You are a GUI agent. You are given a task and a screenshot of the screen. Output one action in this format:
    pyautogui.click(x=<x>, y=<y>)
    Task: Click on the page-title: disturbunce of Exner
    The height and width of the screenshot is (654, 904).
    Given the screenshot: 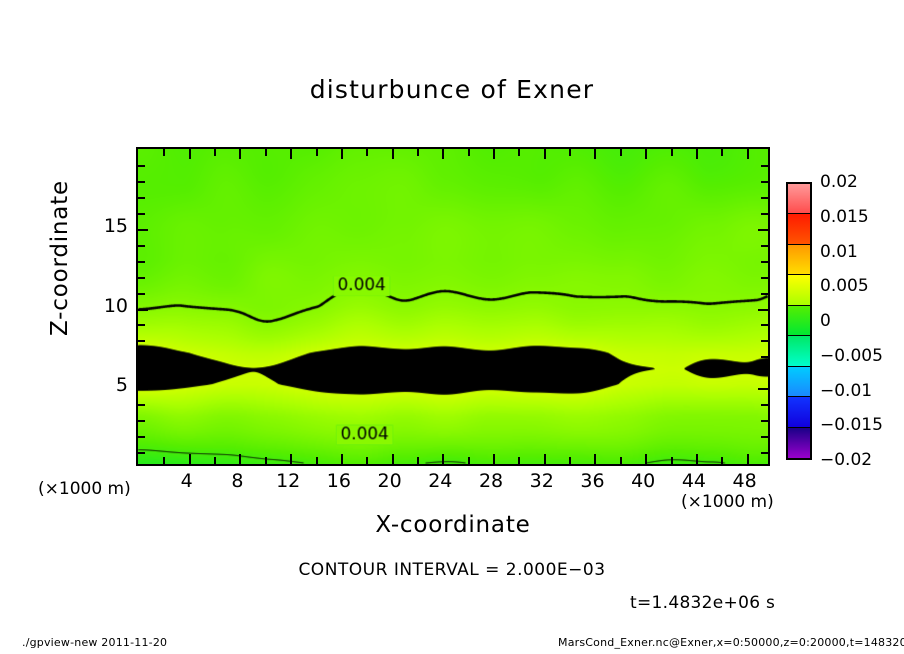 What is the action you would take?
    pyautogui.click(x=452, y=89)
    